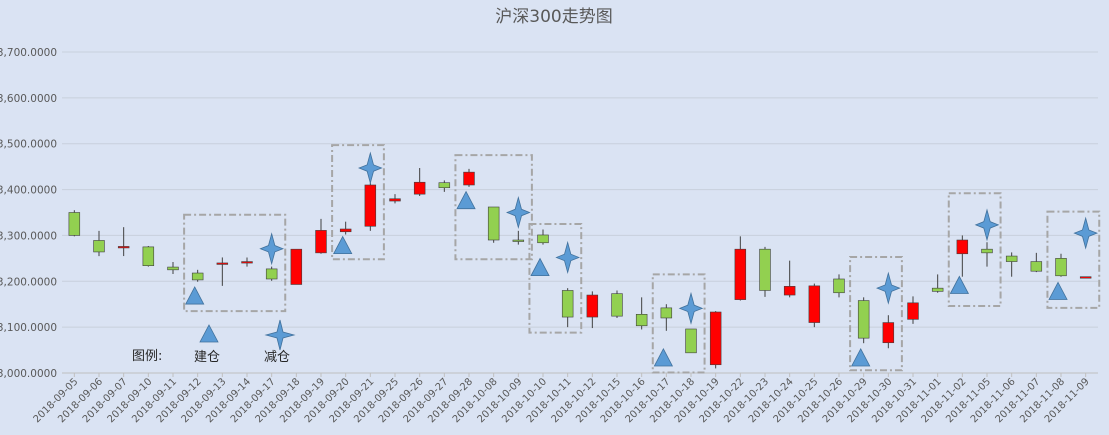 This screenshot has height=435, width=1109. I want to click on legend-buy-label: 建仓, so click(207, 357).